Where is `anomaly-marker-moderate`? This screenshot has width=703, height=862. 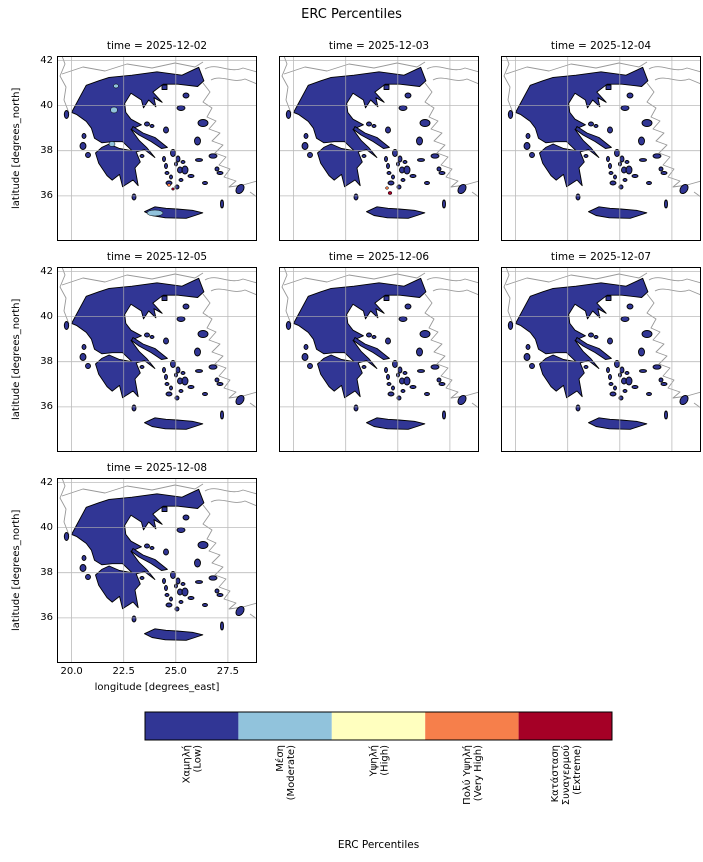 anomaly-marker-moderate is located at coordinates (155, 213).